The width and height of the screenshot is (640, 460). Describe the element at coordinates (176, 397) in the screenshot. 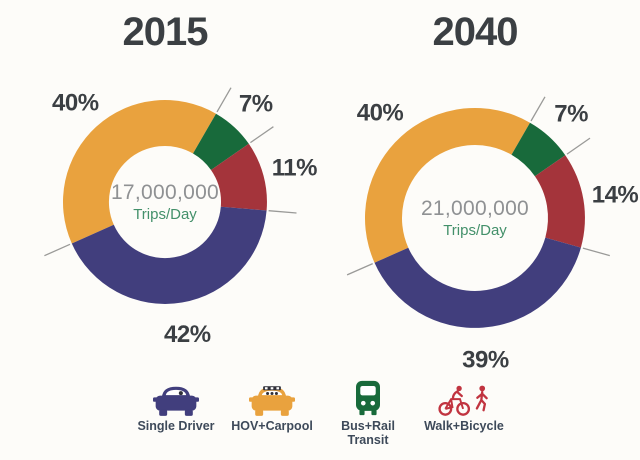

I see `car-icon` at that location.